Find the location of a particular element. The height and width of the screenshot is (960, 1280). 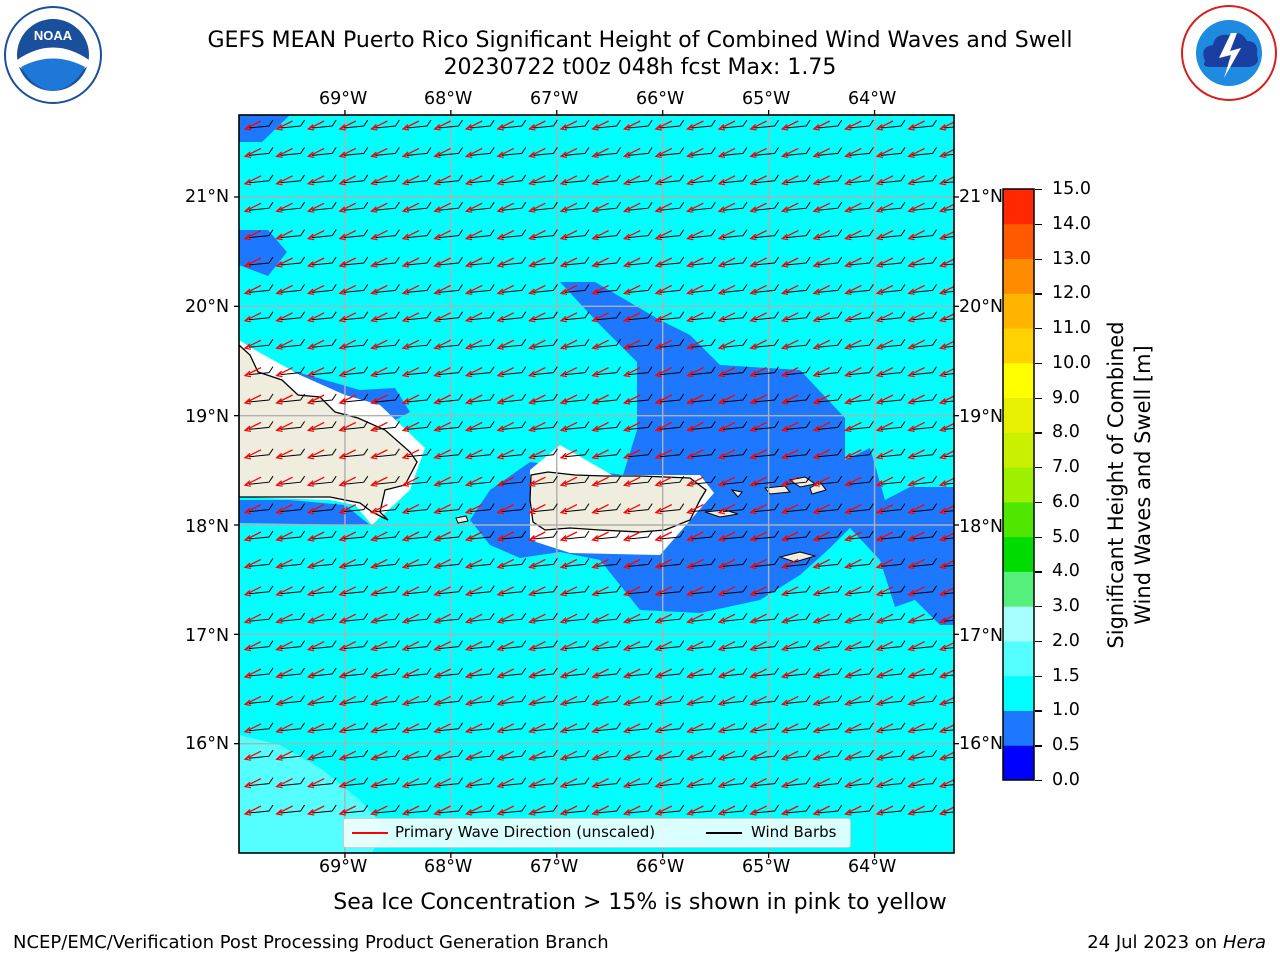

lon-tick-top: 66°W is located at coordinates (660, 99).